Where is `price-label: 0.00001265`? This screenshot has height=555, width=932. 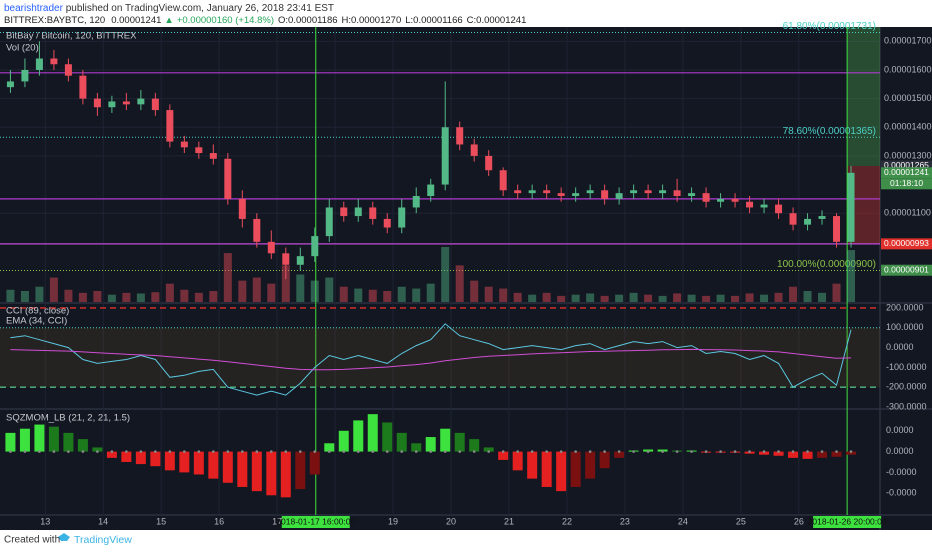
price-label: 0.00001265 is located at coordinates (906, 165).